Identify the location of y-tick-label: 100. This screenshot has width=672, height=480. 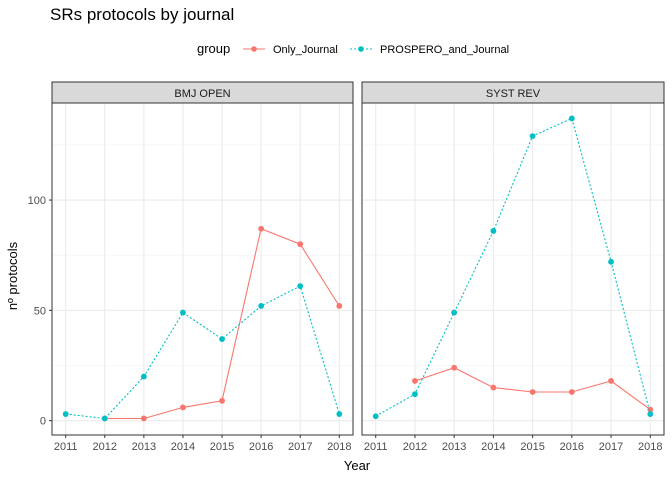
(37, 201).